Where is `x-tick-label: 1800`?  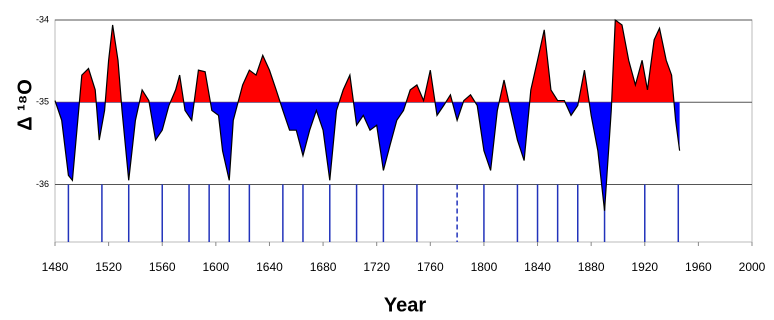
x-tick-label: 1800 is located at coordinates (484, 267).